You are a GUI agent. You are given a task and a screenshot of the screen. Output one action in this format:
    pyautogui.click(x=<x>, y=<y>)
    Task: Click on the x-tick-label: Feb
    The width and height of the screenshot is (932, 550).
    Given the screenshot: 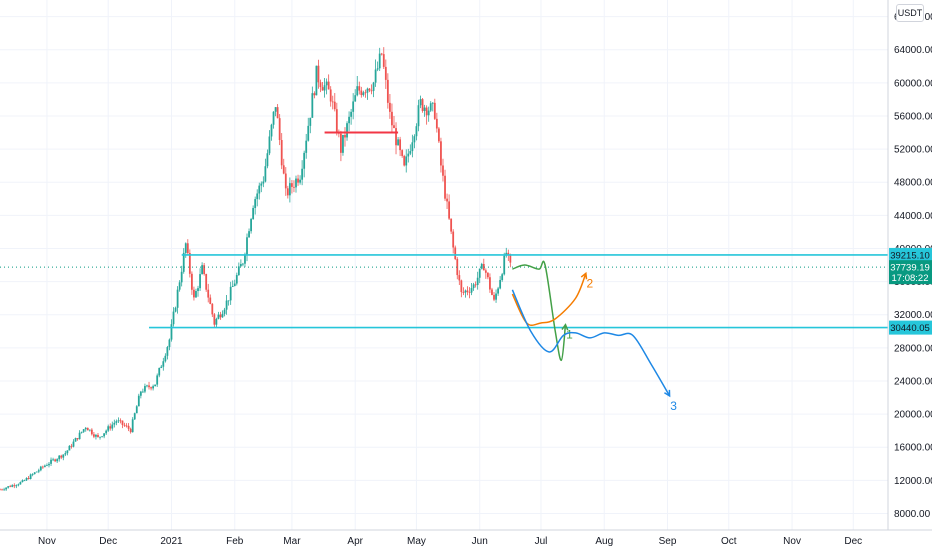 What is the action you would take?
    pyautogui.click(x=235, y=541)
    